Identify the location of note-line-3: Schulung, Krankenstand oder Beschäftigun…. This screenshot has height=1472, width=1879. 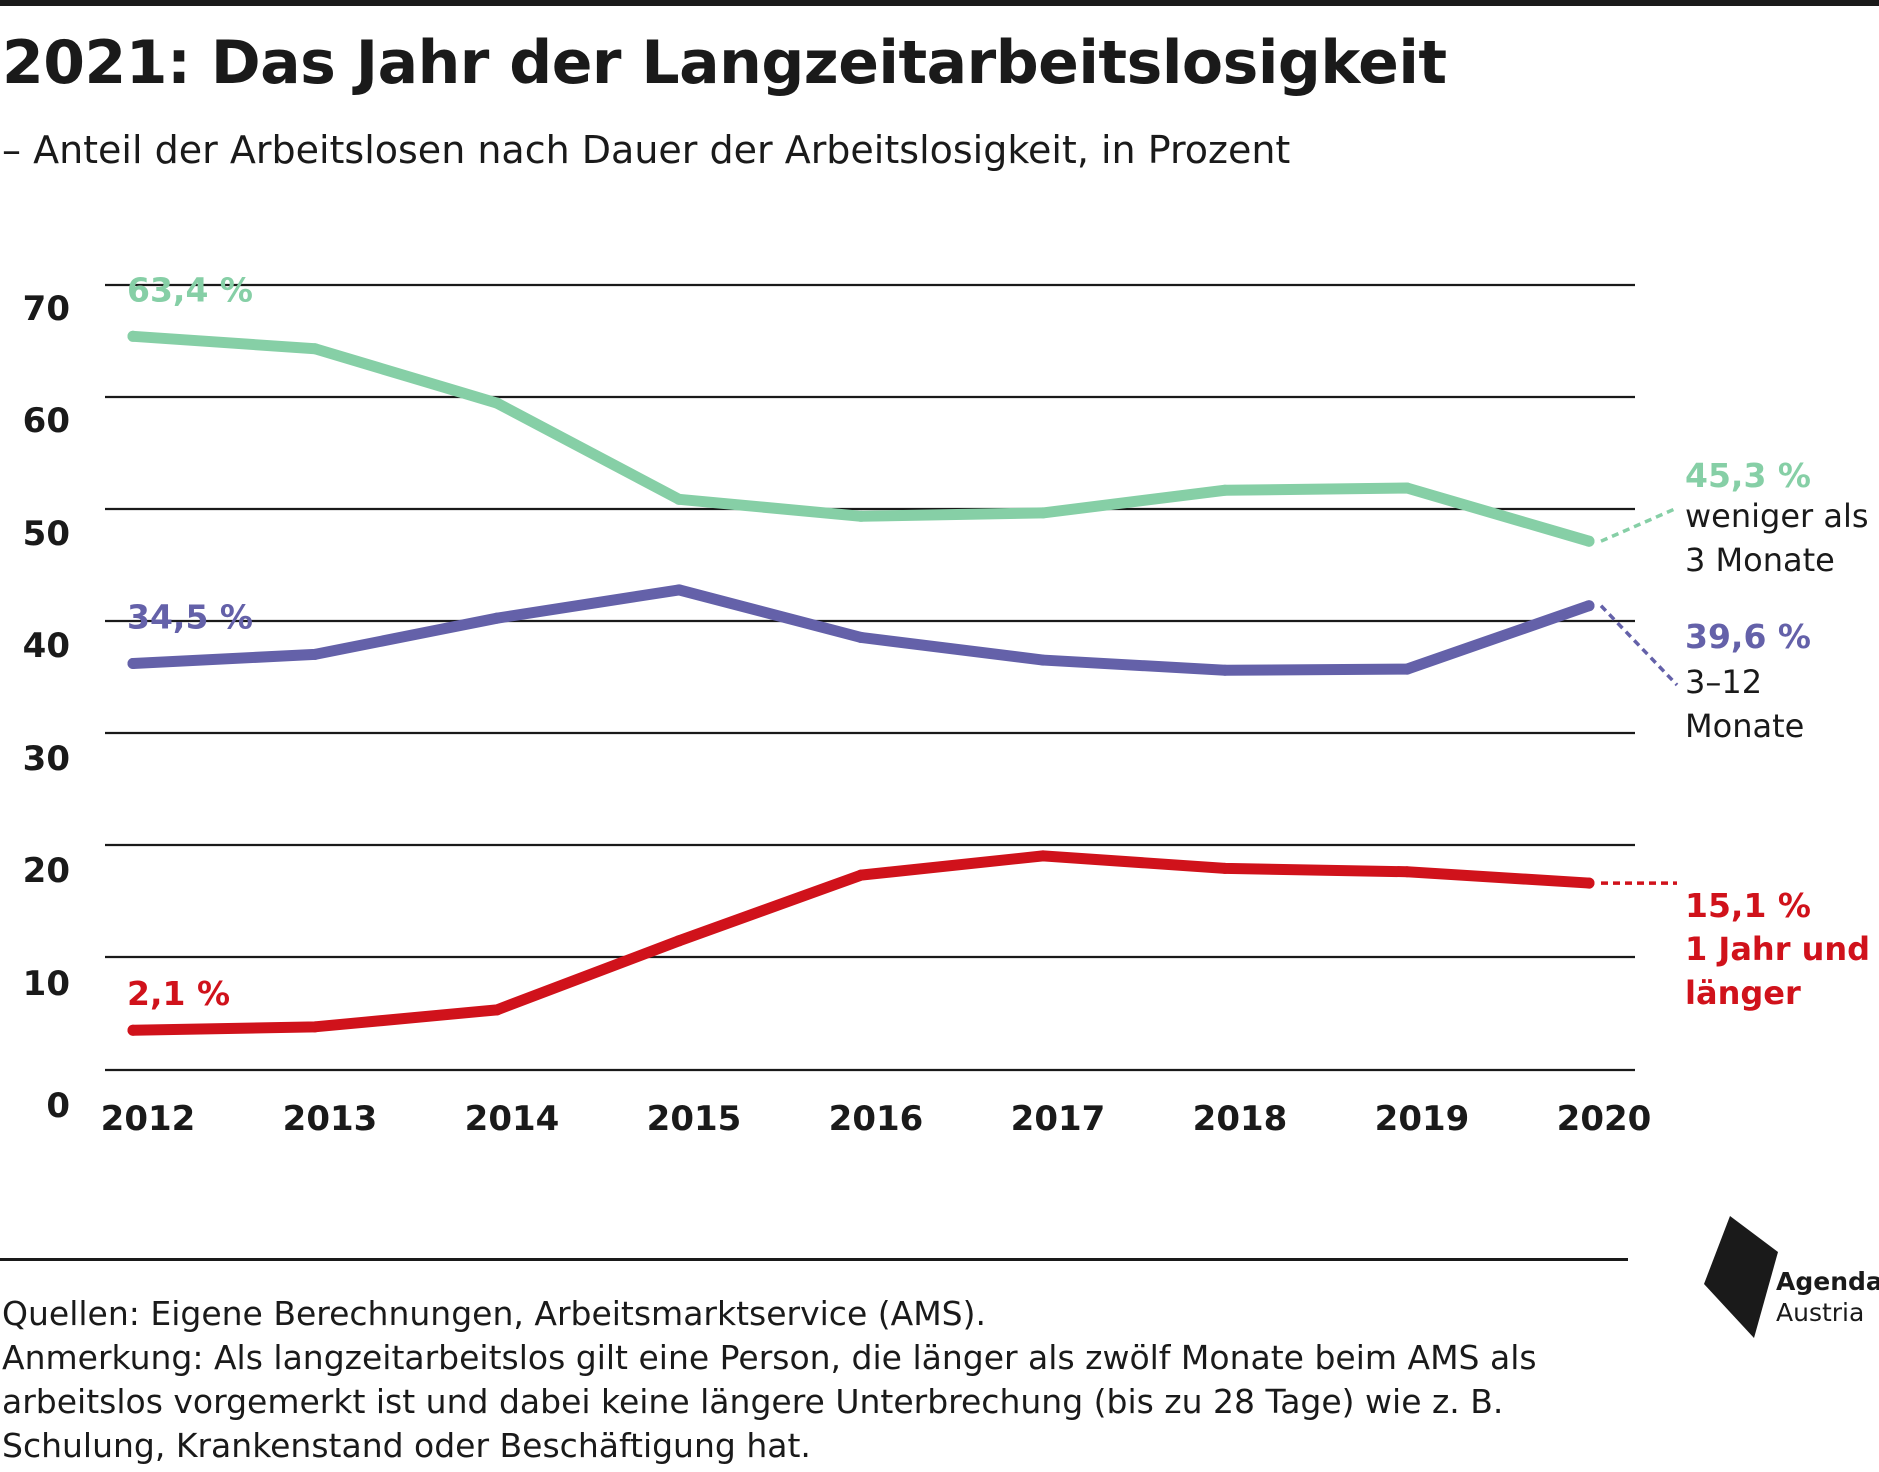
(406, 1445).